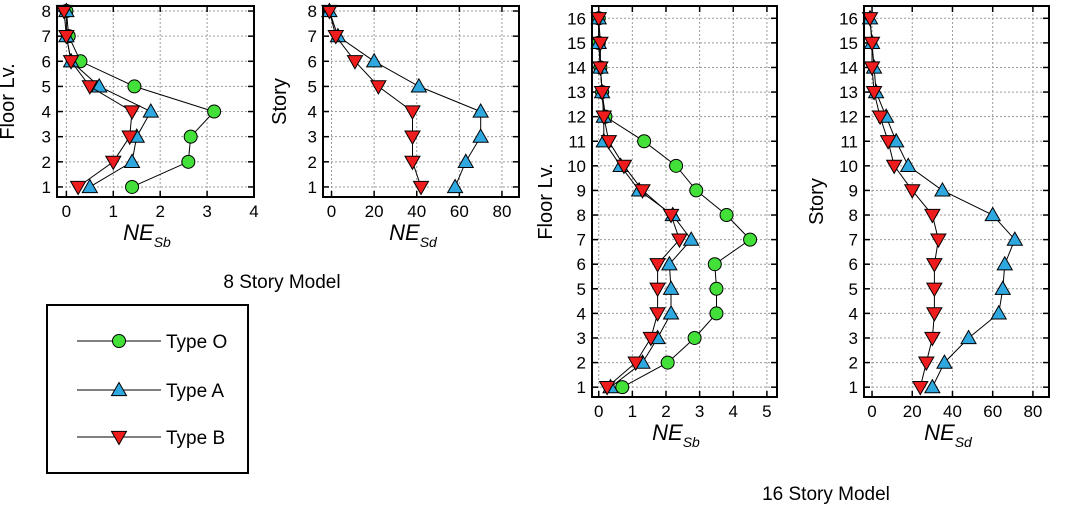 Image resolution: width=1065 pixels, height=509 pixels. What do you see at coordinates (46, 162) in the screenshot?
I see `y-tick-label: 2` at bounding box center [46, 162].